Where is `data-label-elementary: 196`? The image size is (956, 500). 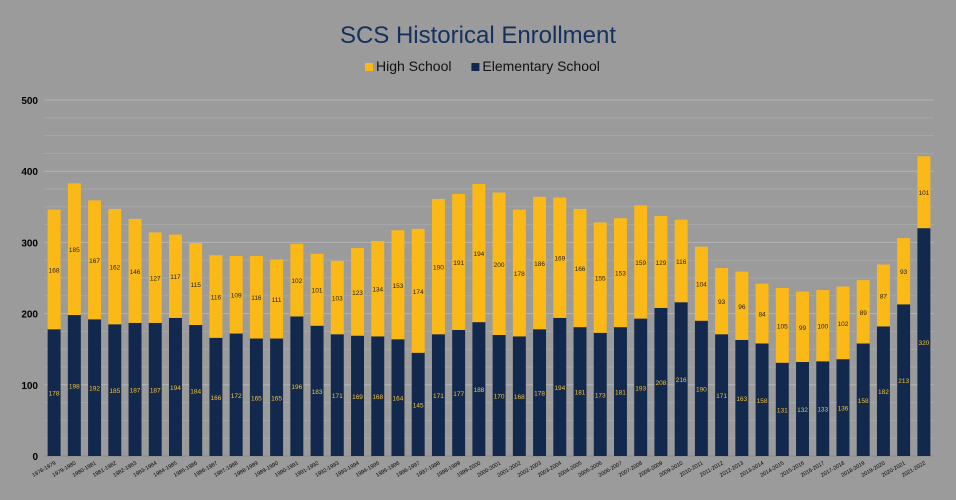 data-label-elementary: 196 is located at coordinates (296, 387).